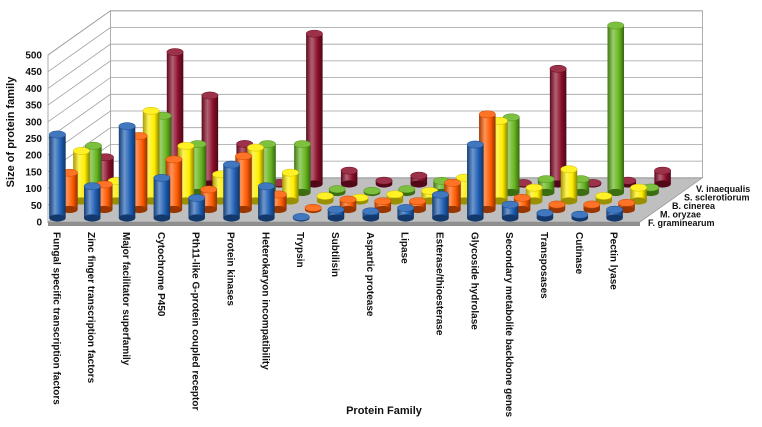 The width and height of the screenshot is (762, 427). What do you see at coordinates (11, 132) in the screenshot?
I see `y-axis-title: Size of protein family` at bounding box center [11, 132].